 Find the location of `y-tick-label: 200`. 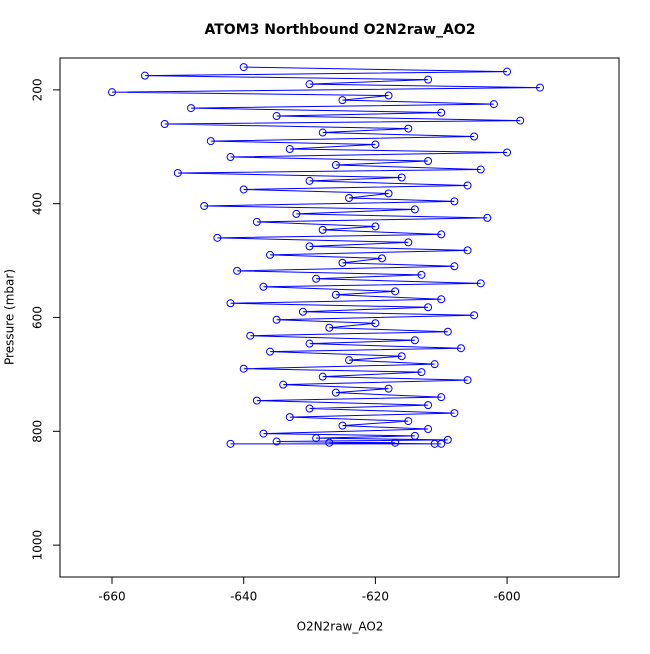

y-tick-label: 200 is located at coordinates (38, 89).